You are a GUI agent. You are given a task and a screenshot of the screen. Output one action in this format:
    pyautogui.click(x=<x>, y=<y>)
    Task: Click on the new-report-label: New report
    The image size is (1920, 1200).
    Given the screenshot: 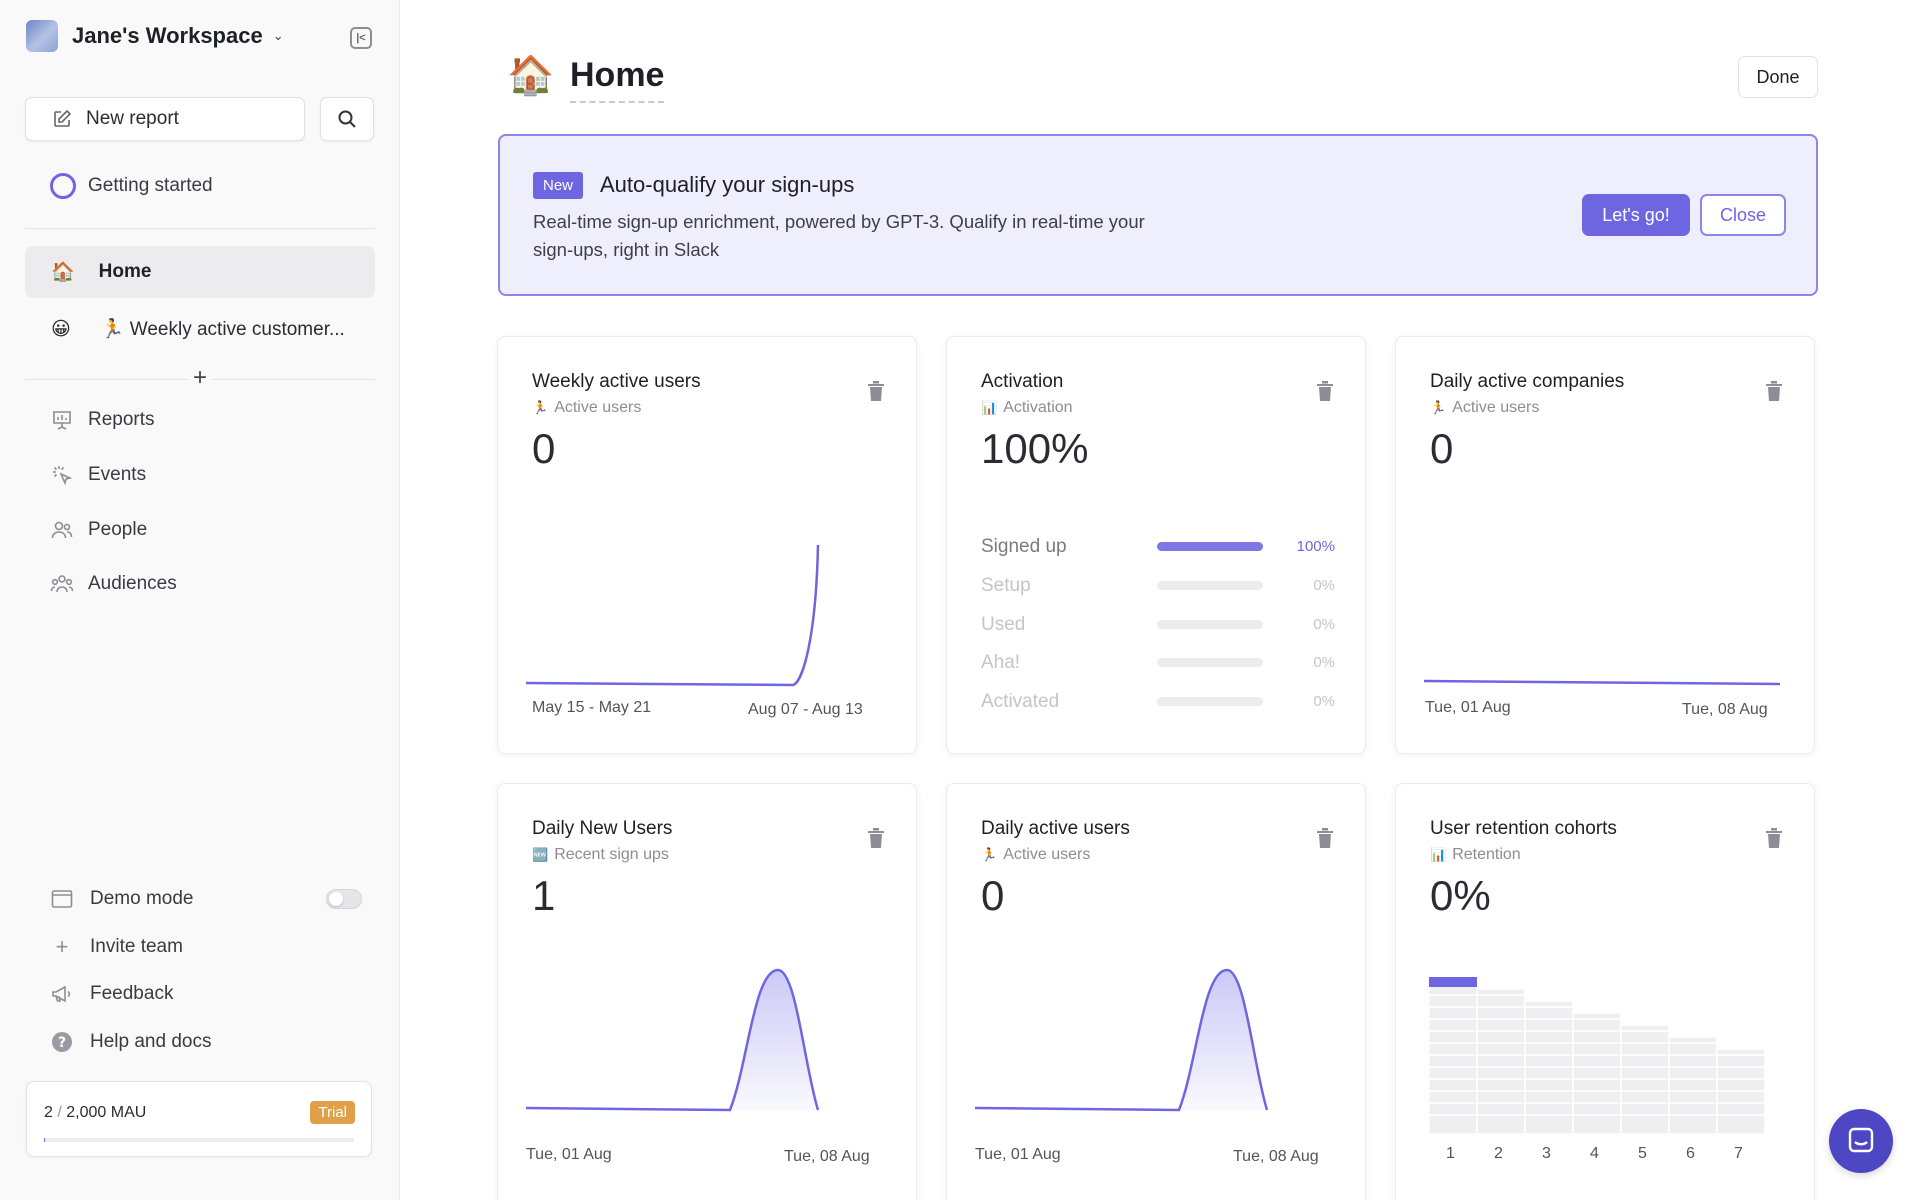 What is the action you would take?
    pyautogui.click(x=132, y=118)
    